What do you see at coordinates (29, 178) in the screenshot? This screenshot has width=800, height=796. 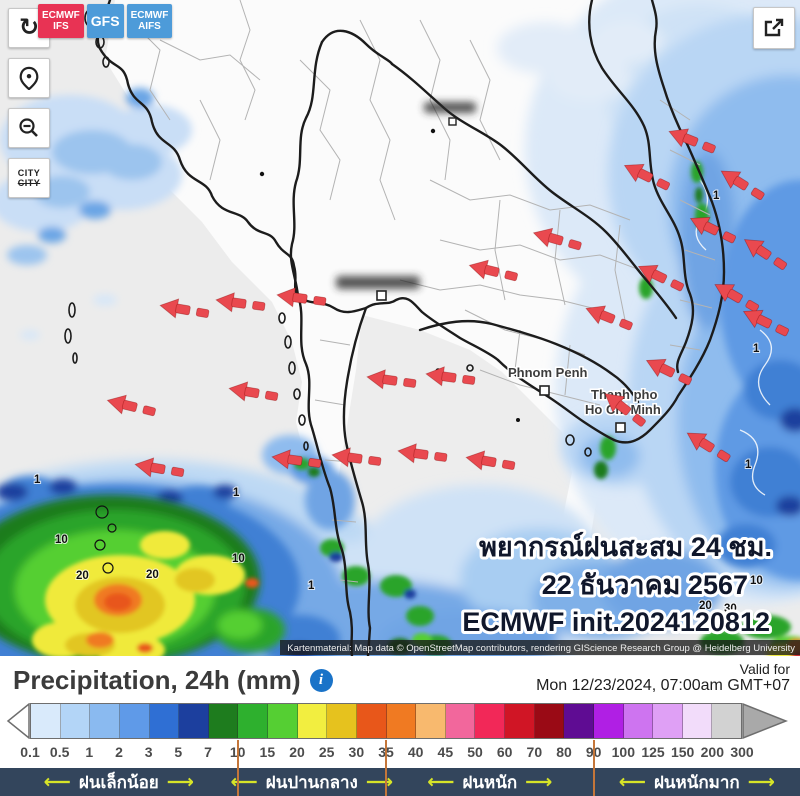 I see `city-labels-toggle: CITY CITY` at bounding box center [29, 178].